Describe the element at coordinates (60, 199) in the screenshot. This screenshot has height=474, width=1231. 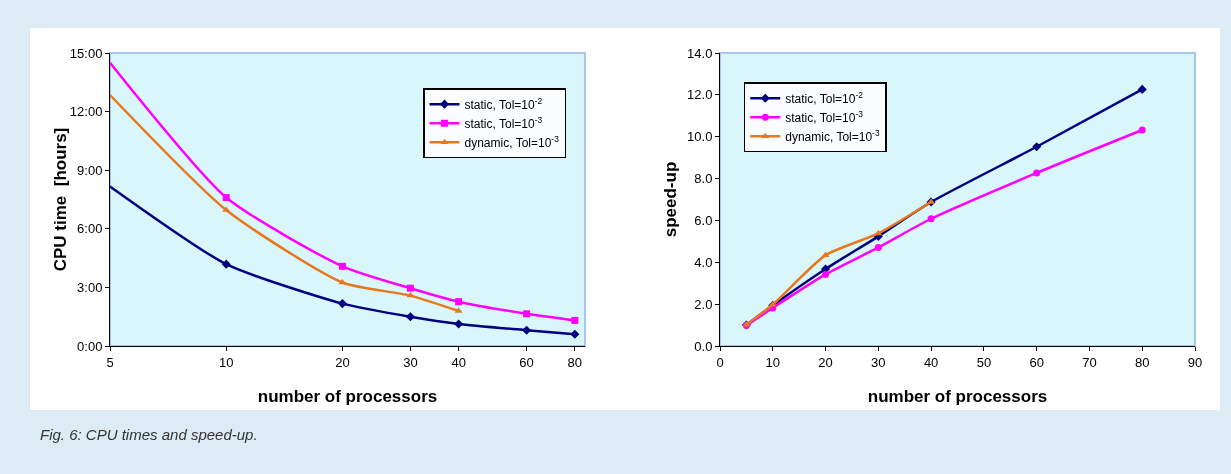
I see `y-axis-title: CPU time [hours]` at that location.